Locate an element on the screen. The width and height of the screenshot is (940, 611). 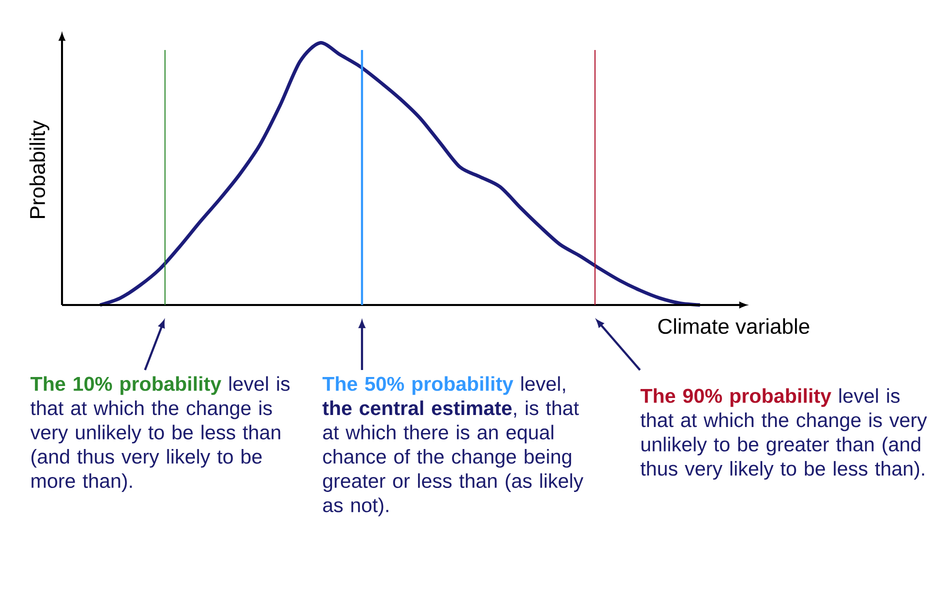
text: The 10% probability level is that at which the change is very unlikely to be less than (and thus very likely to be more than). is located at coordinates (160, 434).